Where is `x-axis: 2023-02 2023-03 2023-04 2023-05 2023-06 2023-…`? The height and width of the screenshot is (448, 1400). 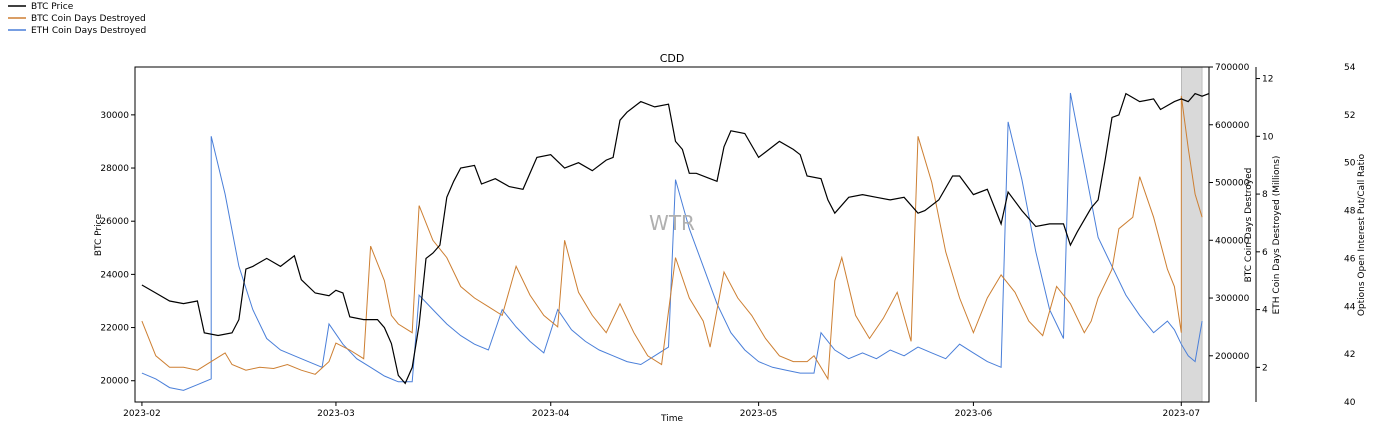
x-axis: 2023-02 2023-03 2023-04 2023-05 2023-06 2023-… is located at coordinates (661, 410).